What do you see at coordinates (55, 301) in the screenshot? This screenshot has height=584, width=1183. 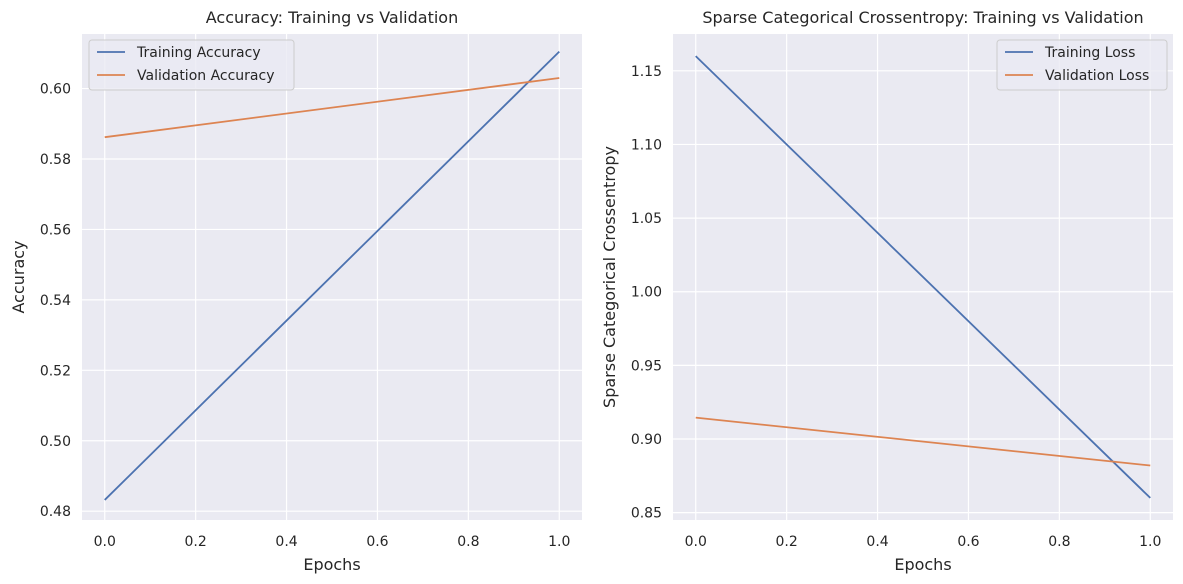 I see `y-tick-label: 0.54` at bounding box center [55, 301].